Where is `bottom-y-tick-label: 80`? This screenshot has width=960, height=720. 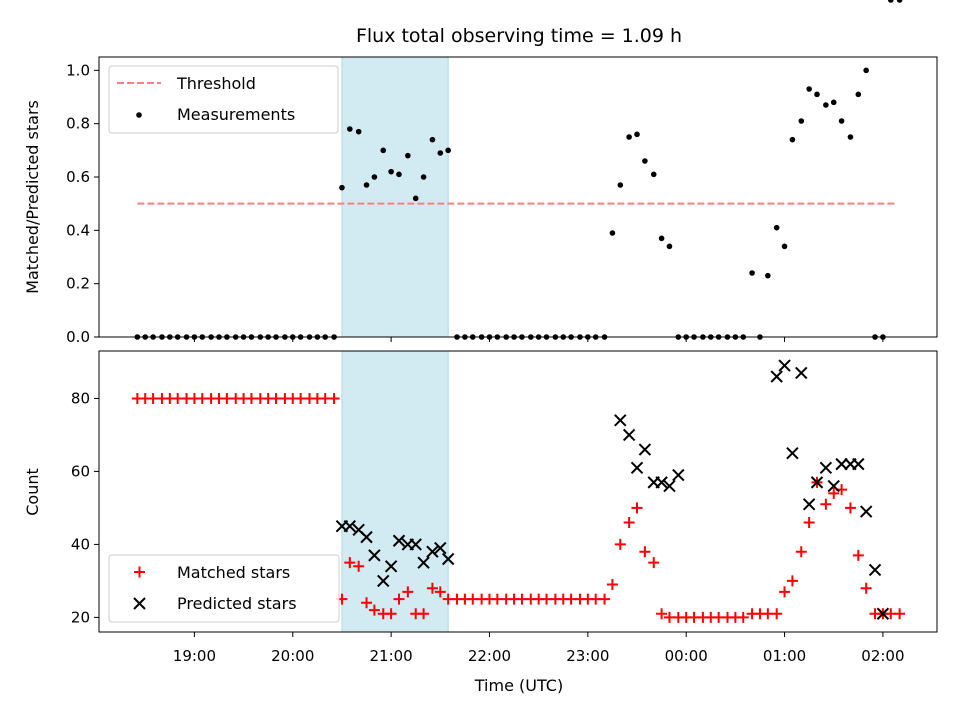 bottom-y-tick-label: 80 is located at coordinates (80, 398).